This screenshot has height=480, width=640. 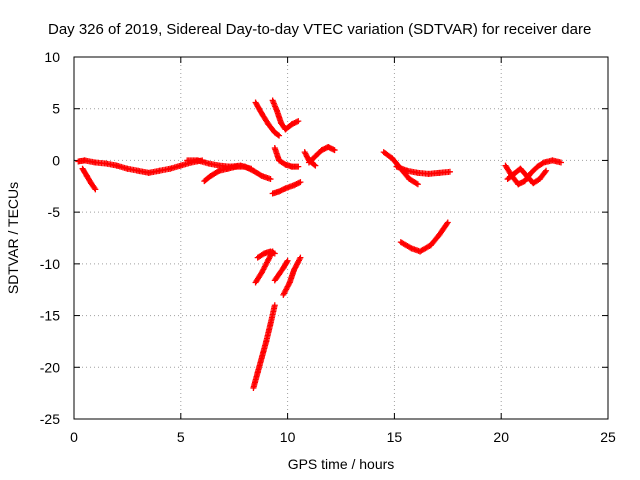 What do you see at coordinates (52, 57) in the screenshot?
I see `y-tick-label: 10` at bounding box center [52, 57].